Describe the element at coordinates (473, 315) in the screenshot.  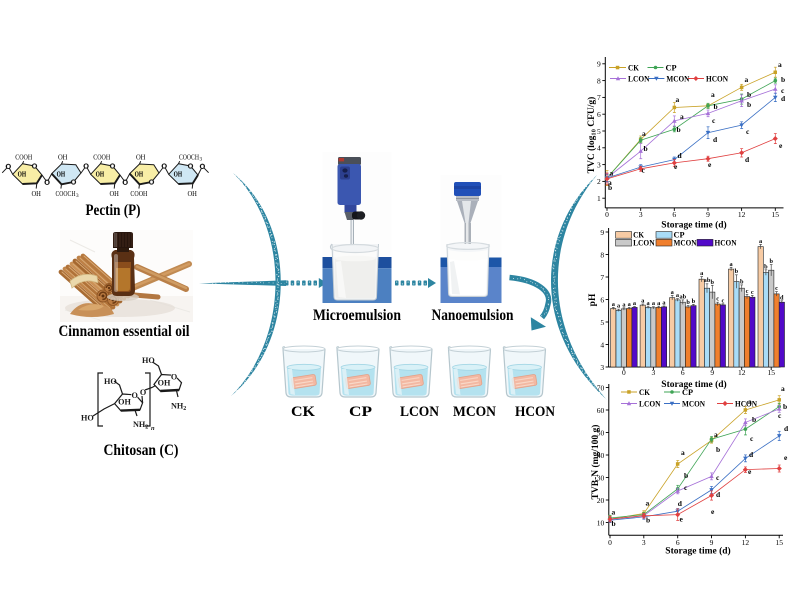
I see `svg-text: Nanoemulsion` at that location.